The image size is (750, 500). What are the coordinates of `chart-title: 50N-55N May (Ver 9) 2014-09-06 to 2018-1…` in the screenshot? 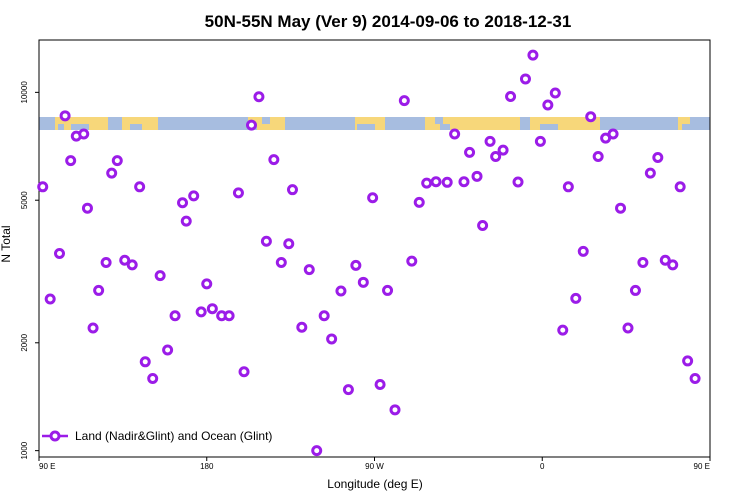 It's located at (388, 21).